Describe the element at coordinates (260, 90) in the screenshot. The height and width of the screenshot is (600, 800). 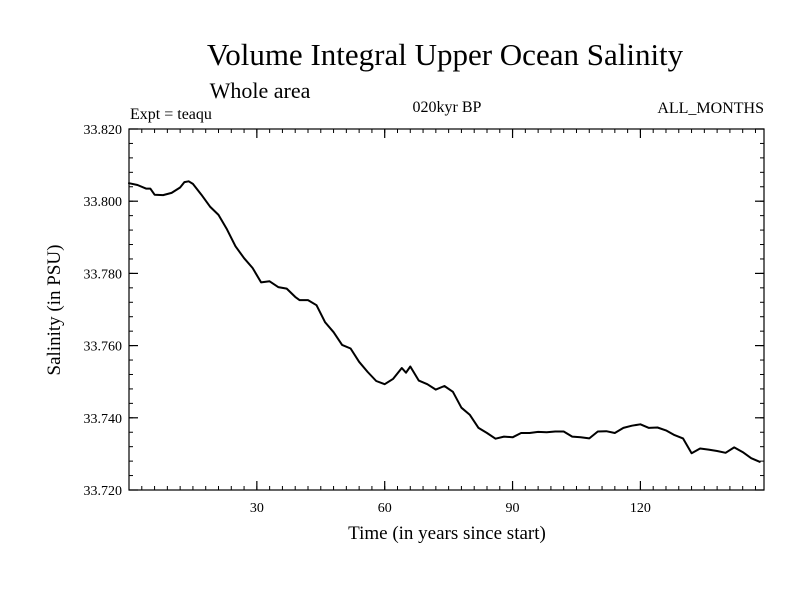
I see `chart-subtitle: Whole area` at that location.